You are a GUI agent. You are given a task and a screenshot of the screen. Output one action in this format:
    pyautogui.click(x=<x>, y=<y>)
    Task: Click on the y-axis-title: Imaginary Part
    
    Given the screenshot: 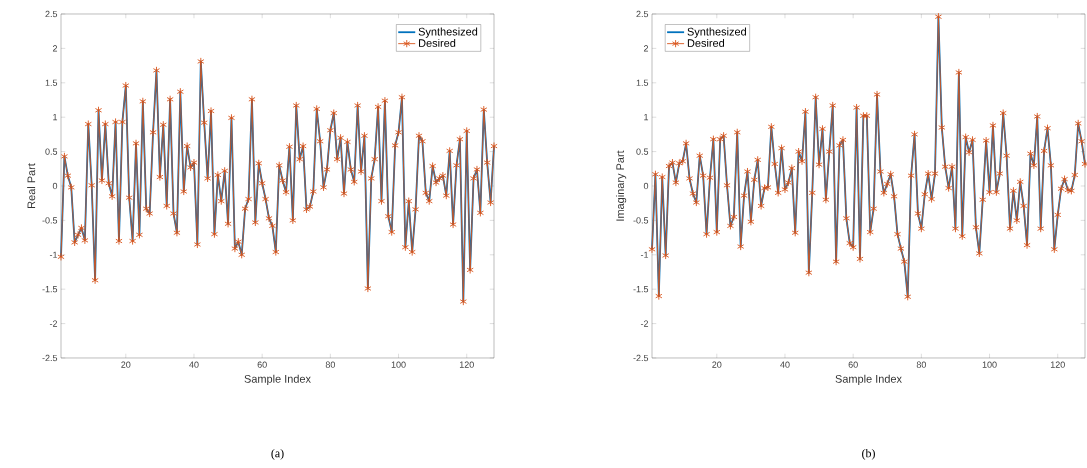 What is the action you would take?
    pyautogui.click(x=621, y=185)
    